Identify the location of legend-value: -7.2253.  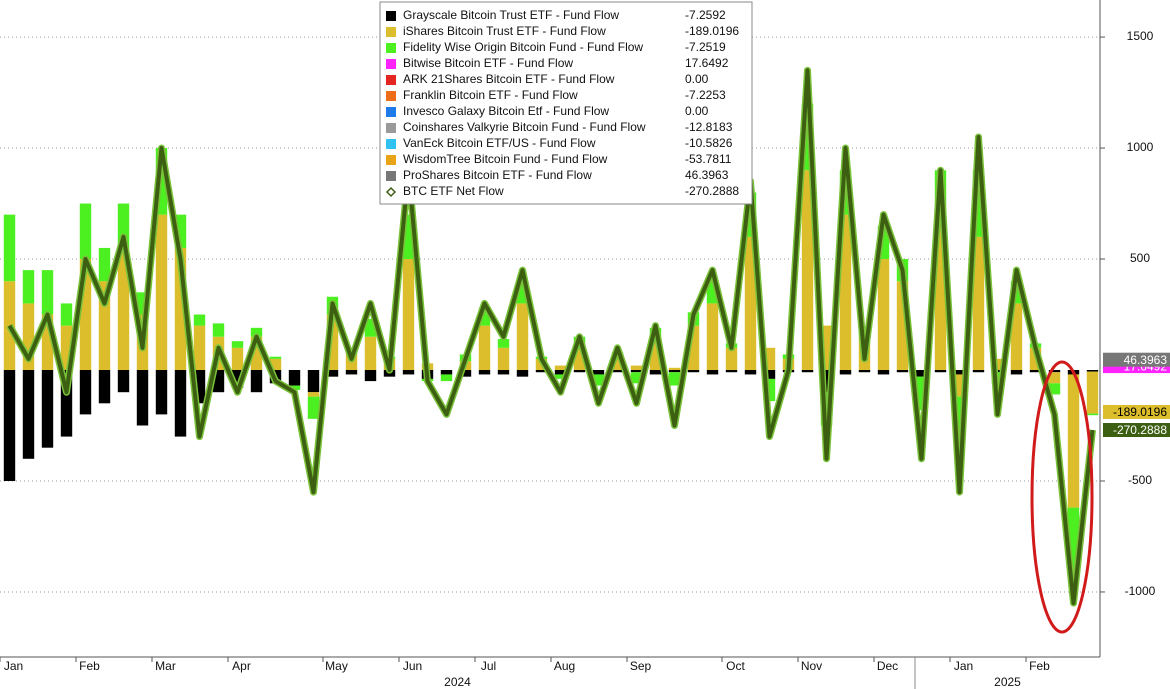
(705, 95).